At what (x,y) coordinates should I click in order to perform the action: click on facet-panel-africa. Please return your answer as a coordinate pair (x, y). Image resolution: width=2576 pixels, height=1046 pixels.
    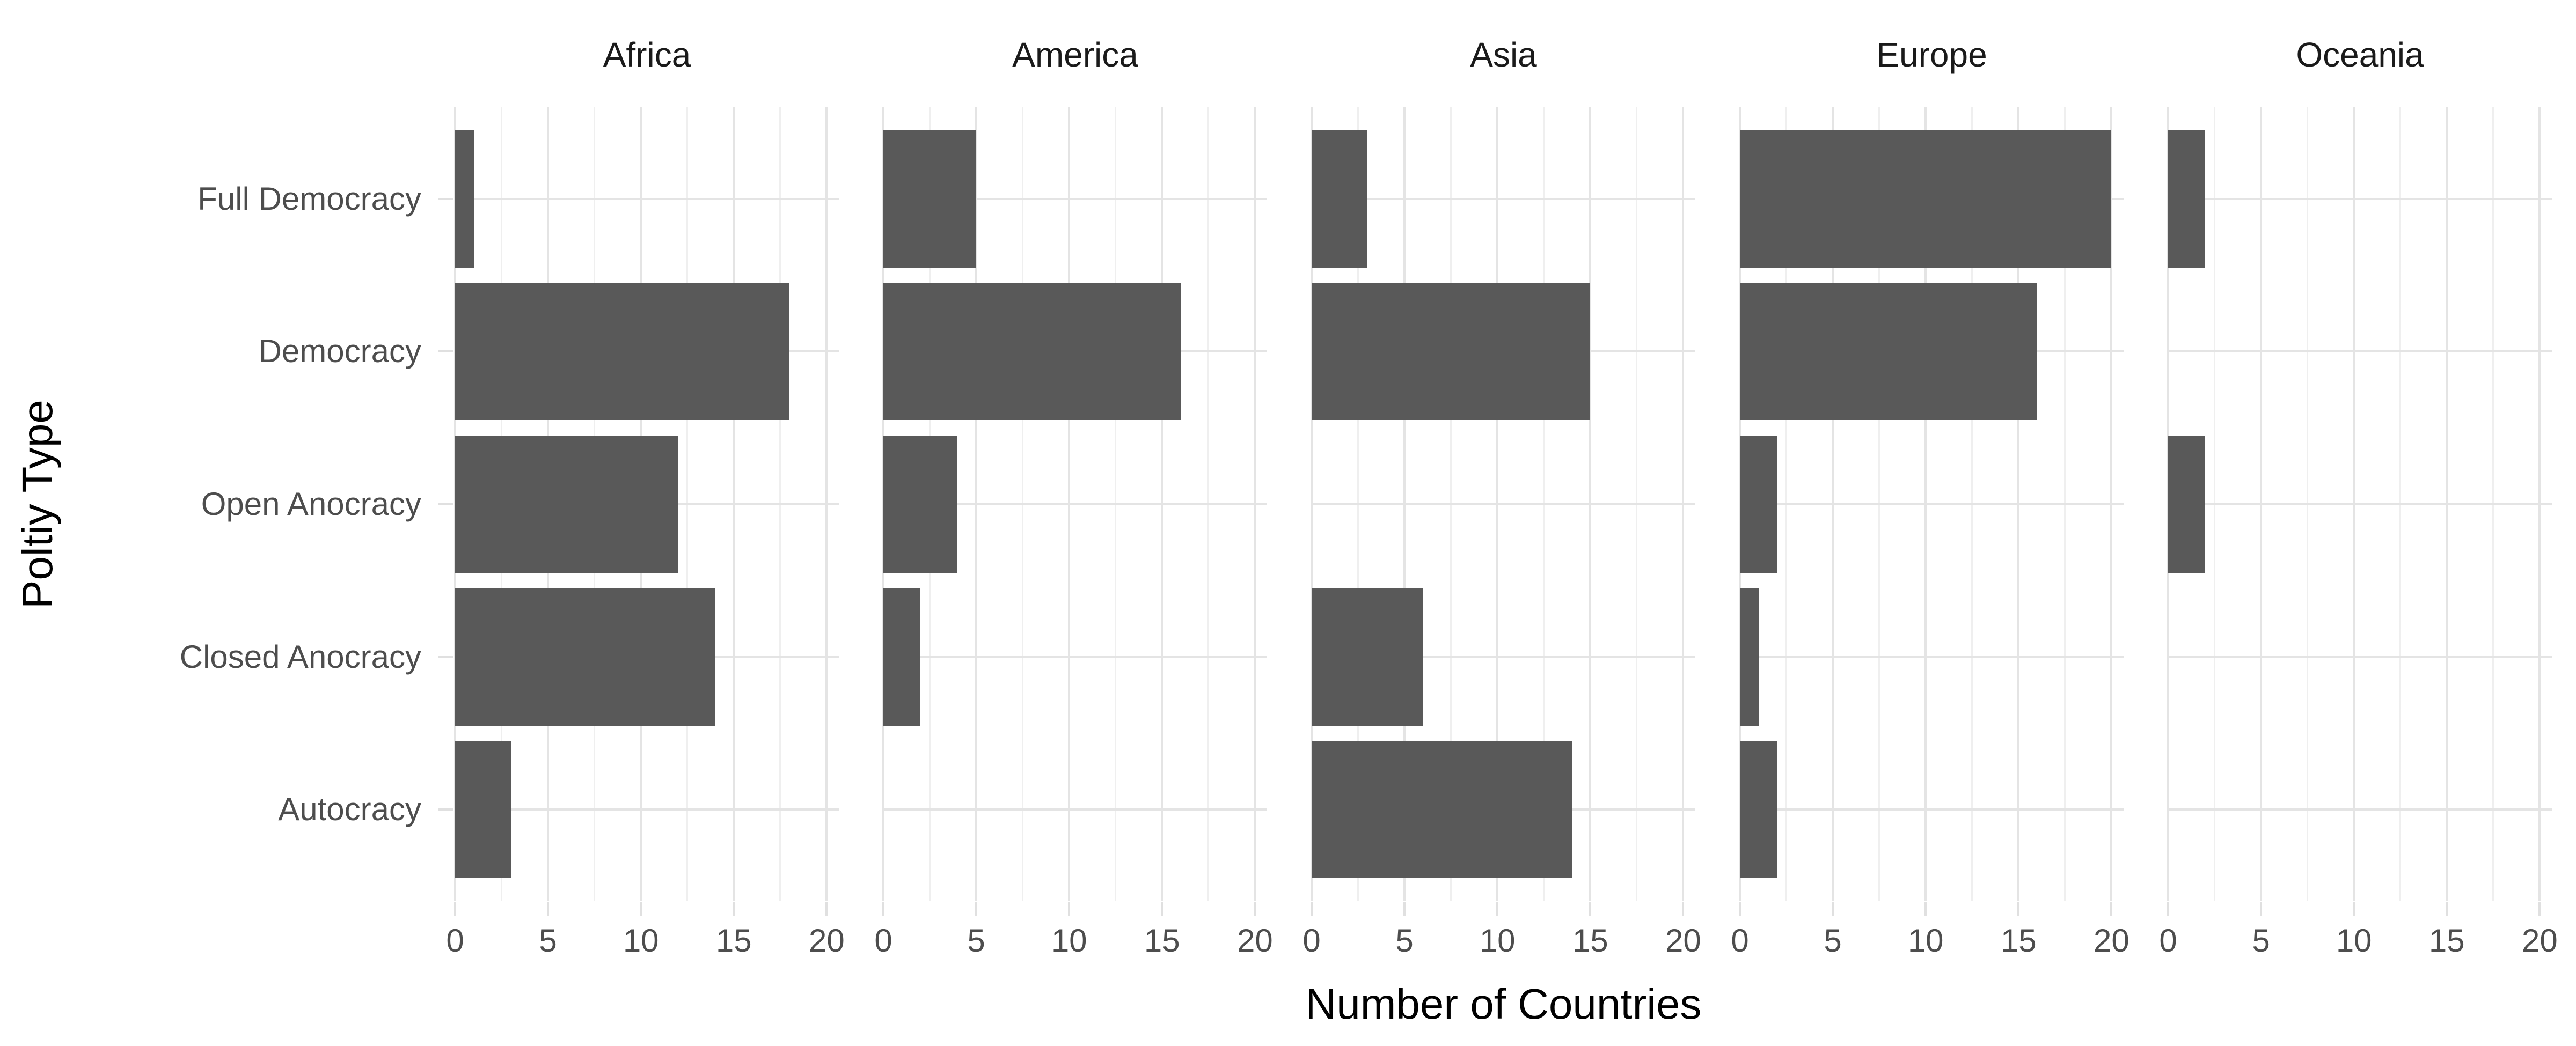
    Looking at the image, I should click on (646, 504).